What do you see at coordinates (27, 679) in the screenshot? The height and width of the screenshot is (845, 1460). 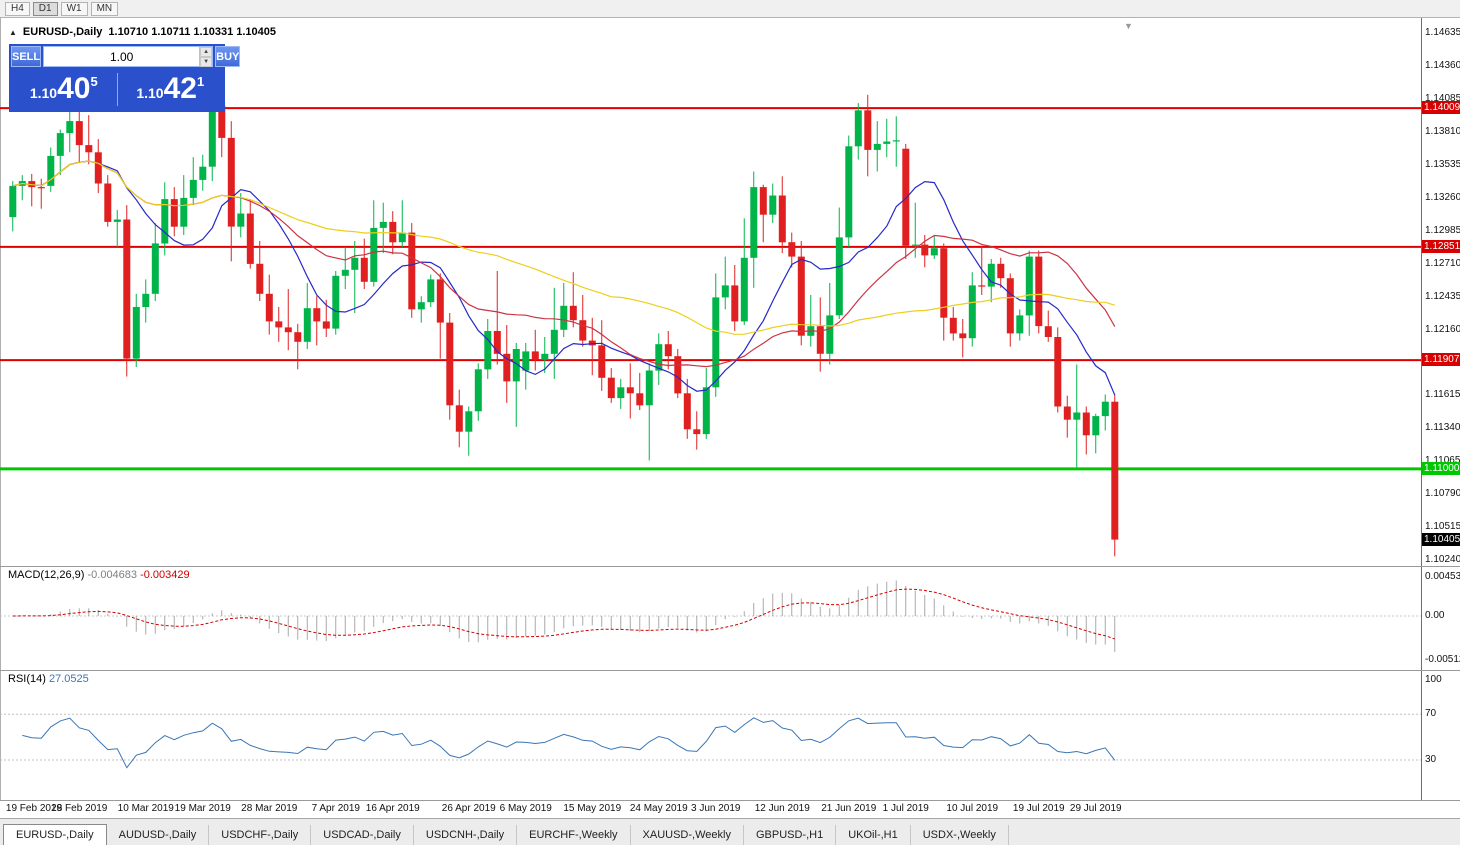 I see `rsi-name: RSI(14)` at bounding box center [27, 679].